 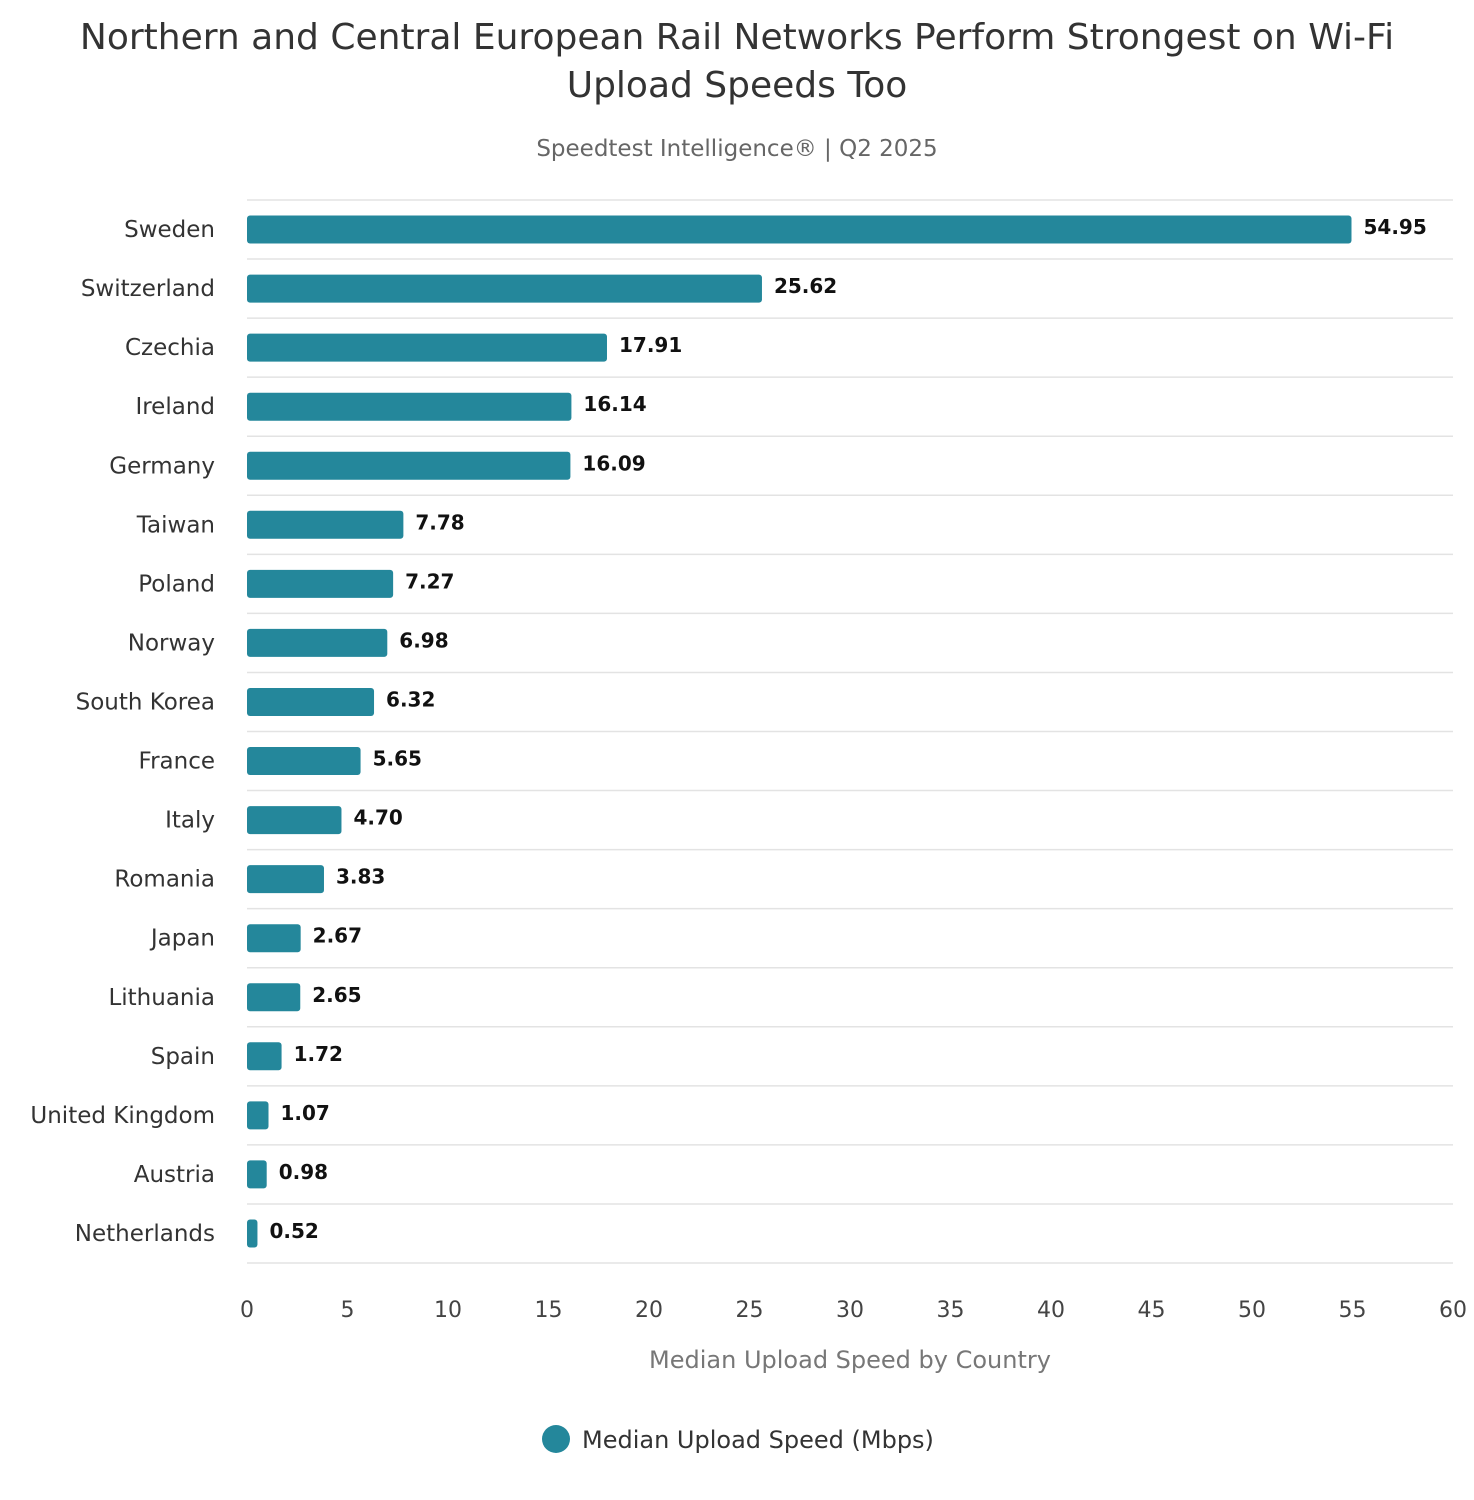 I want to click on x-tick-label: 30, so click(x=850, y=1310).